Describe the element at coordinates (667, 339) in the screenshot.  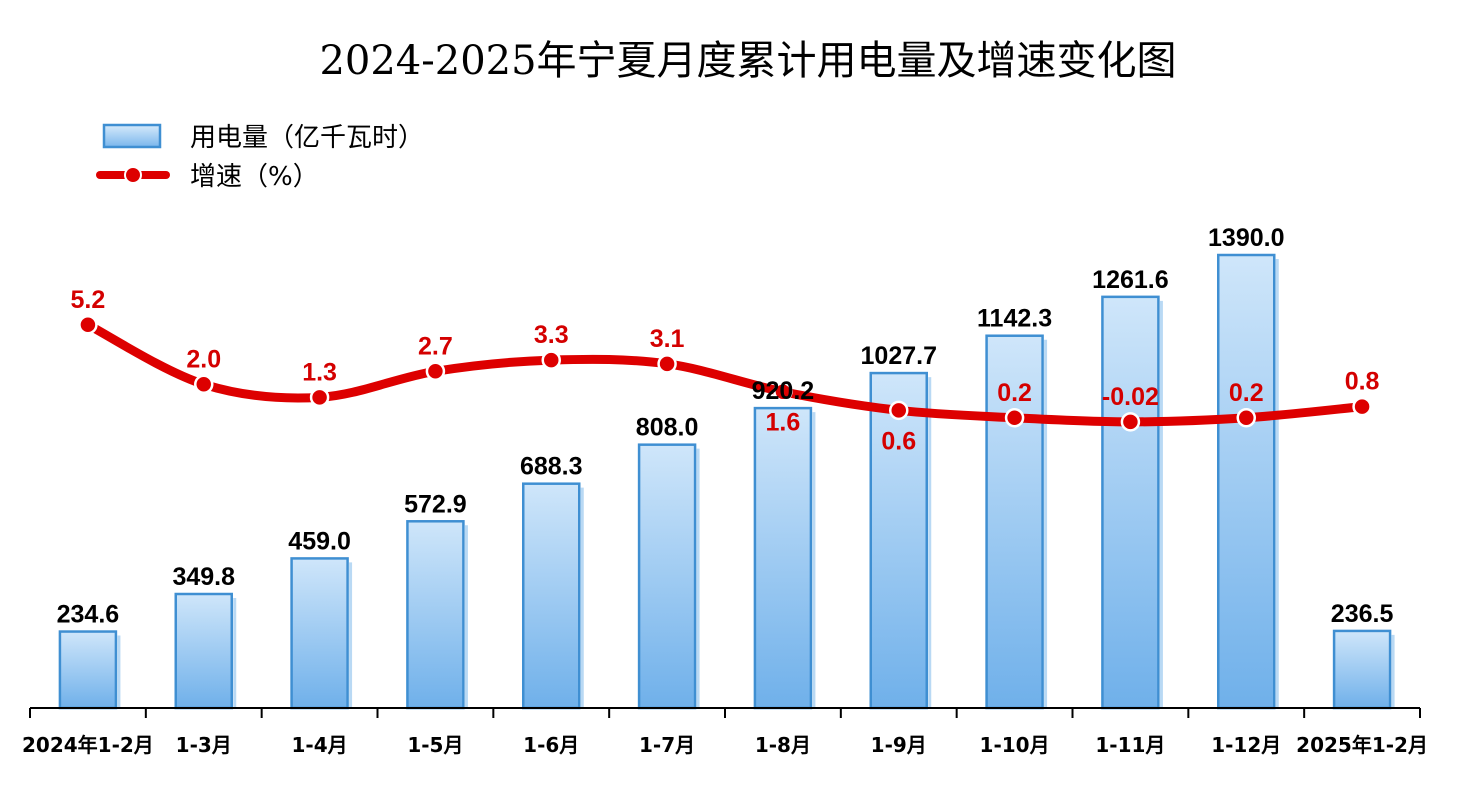
I see `growth-value-label: 3.1` at that location.